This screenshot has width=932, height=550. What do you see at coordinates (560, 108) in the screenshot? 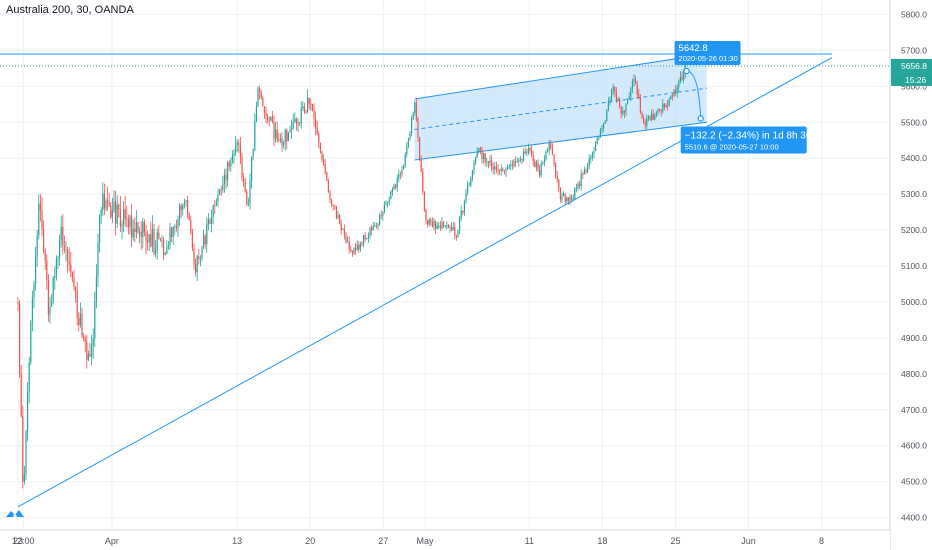
I see `channel-mid-line` at bounding box center [560, 108].